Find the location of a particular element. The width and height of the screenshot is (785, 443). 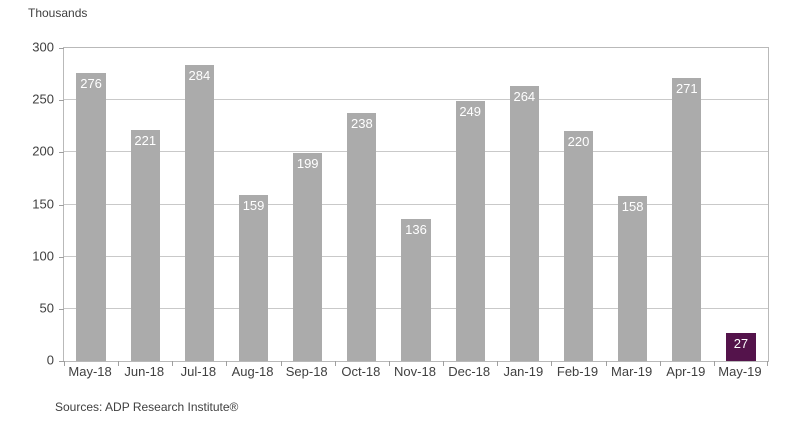

bar: 271 is located at coordinates (687, 219).